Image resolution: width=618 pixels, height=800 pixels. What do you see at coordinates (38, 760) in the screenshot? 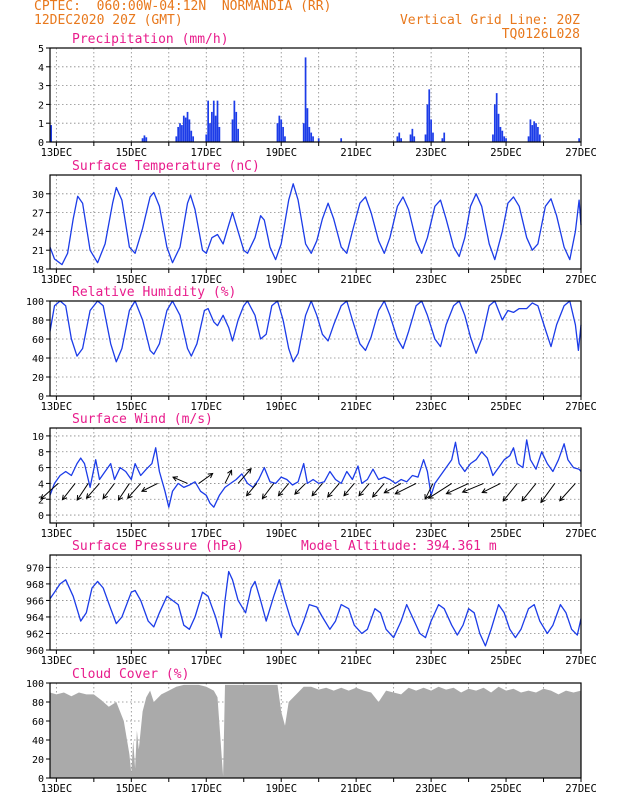
I see `y-tick-label: 20` at bounding box center [38, 760].